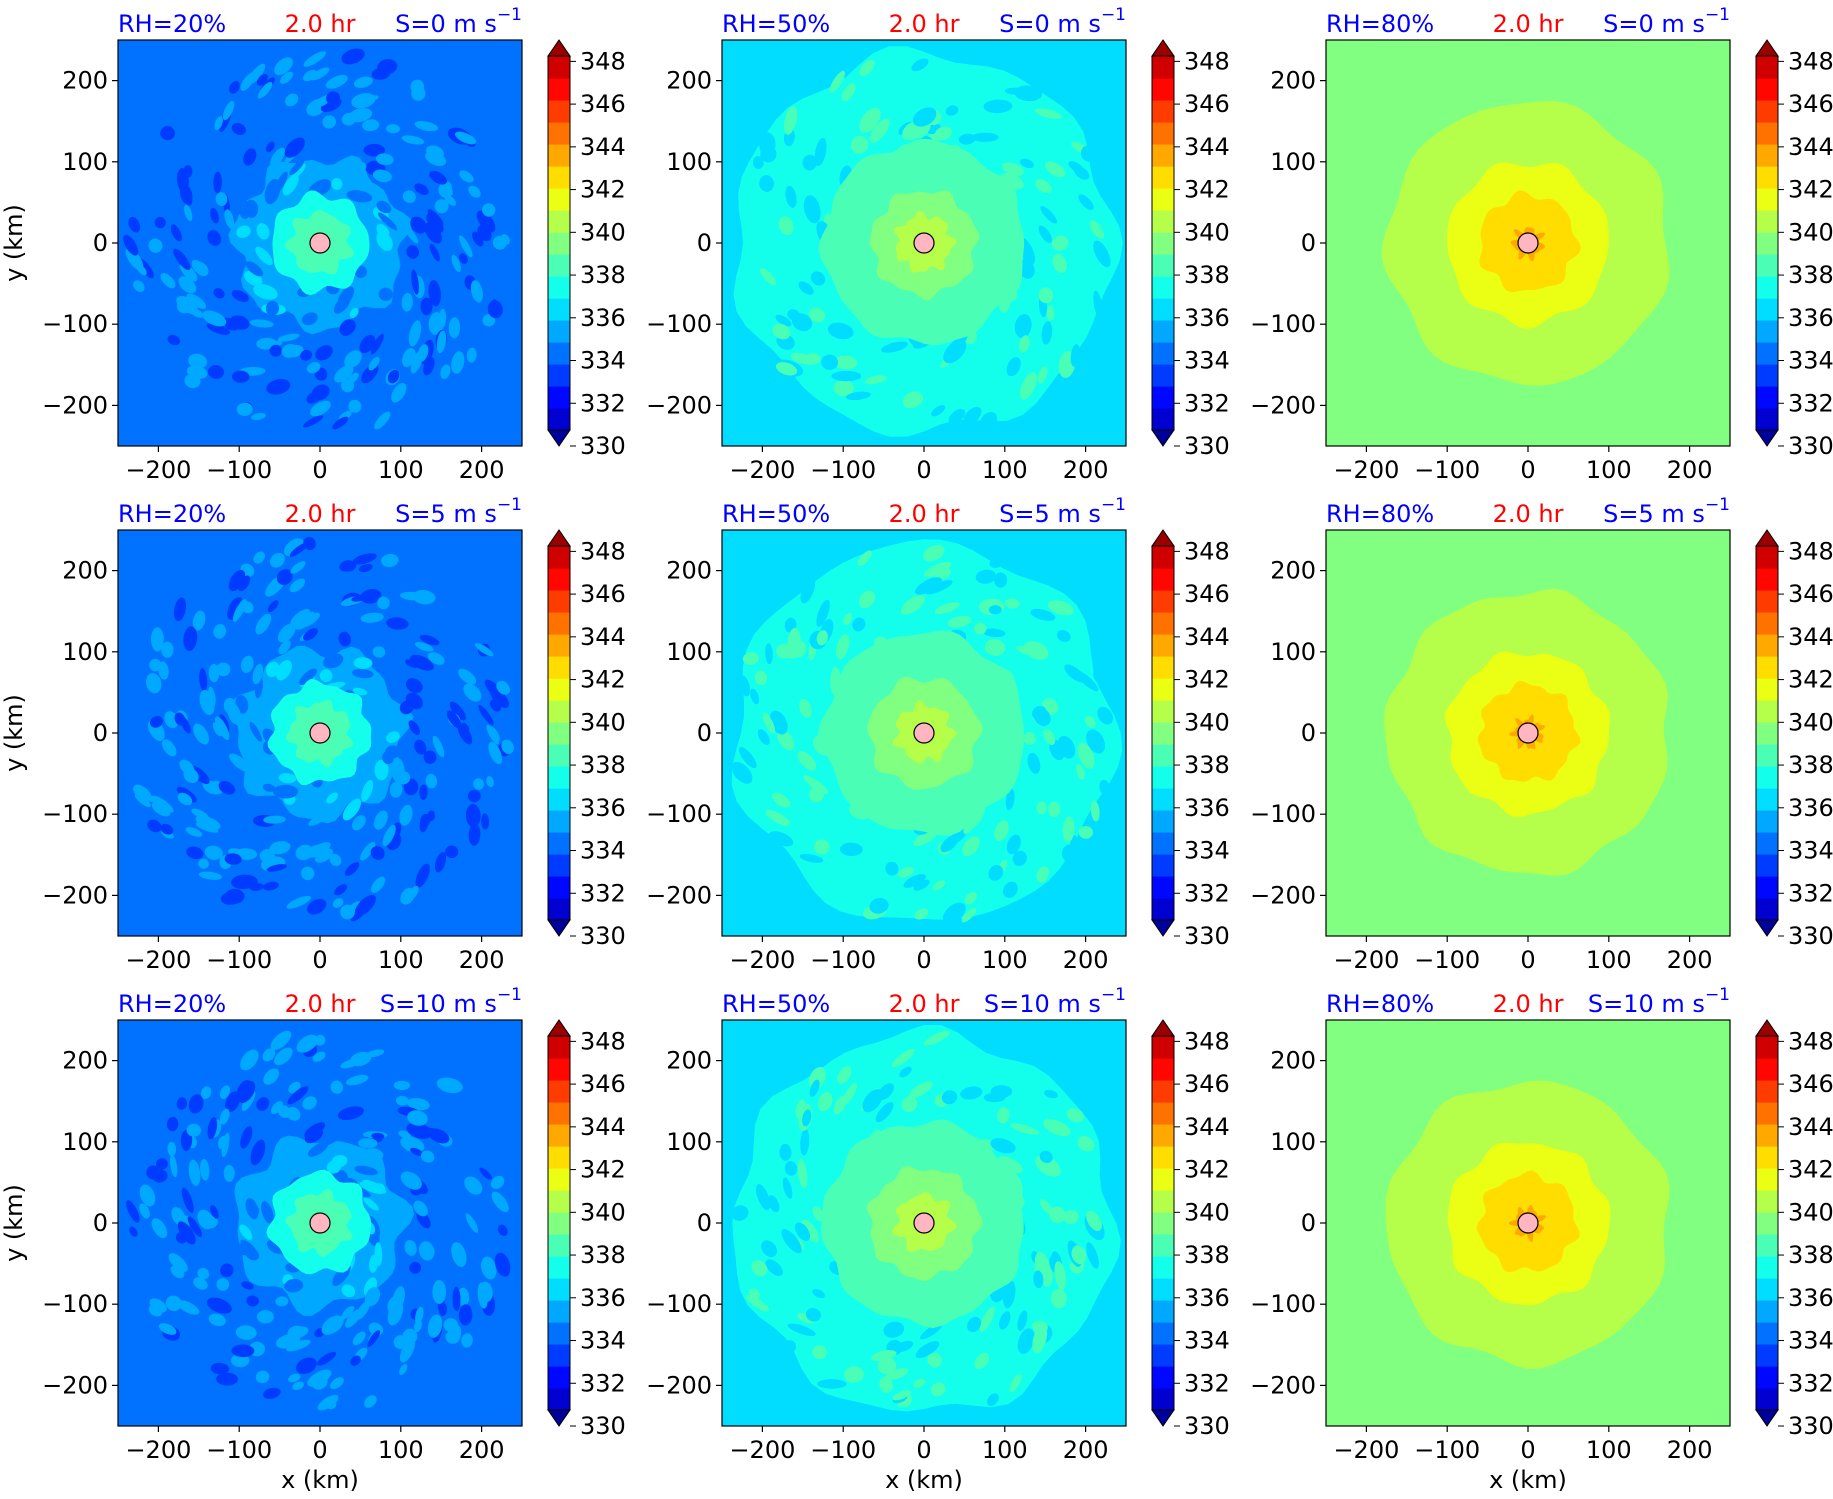  I want to click on colorbar-frame, so click(559, 733).